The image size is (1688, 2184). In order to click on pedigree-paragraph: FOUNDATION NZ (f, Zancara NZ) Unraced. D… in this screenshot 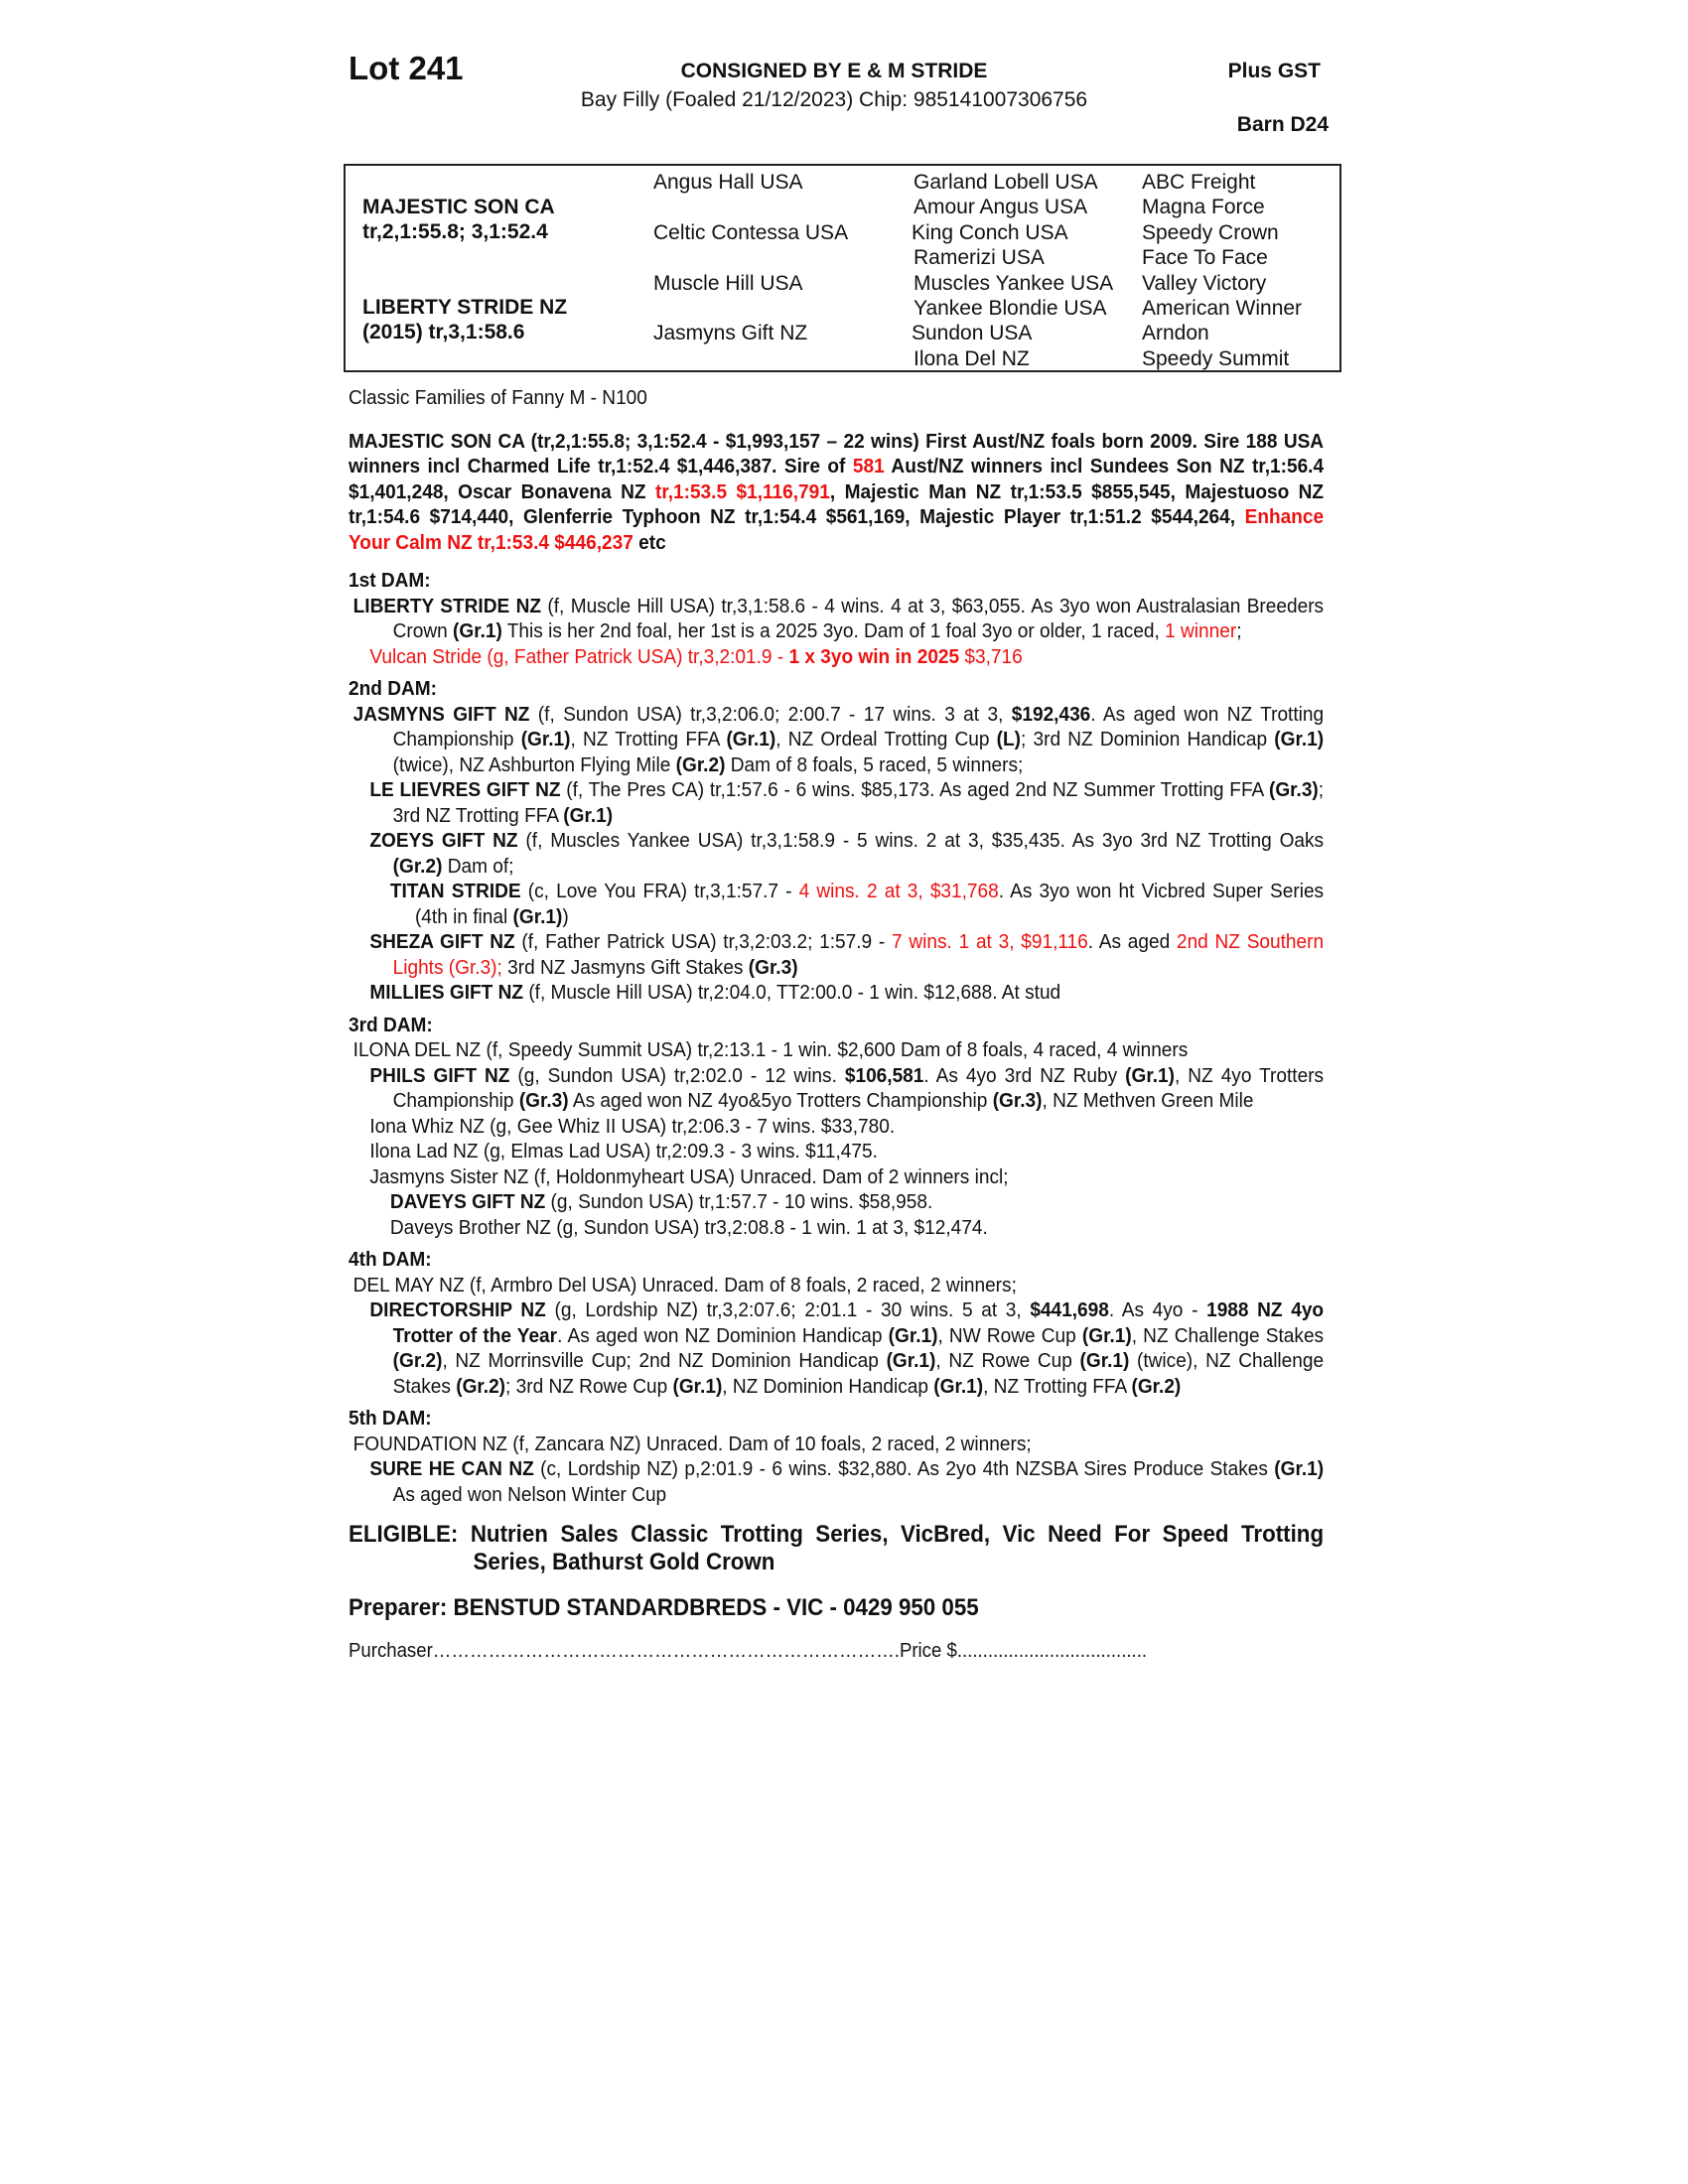, I will do `click(836, 1444)`.